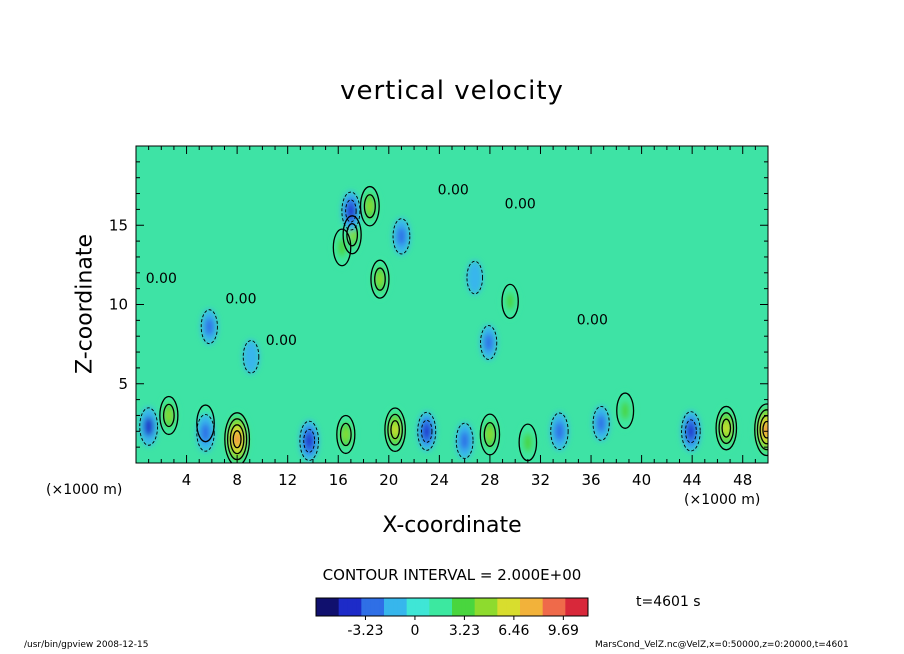 The width and height of the screenshot is (904, 654). I want to click on x-axis-unit-right: (×1000 m), so click(722, 500).